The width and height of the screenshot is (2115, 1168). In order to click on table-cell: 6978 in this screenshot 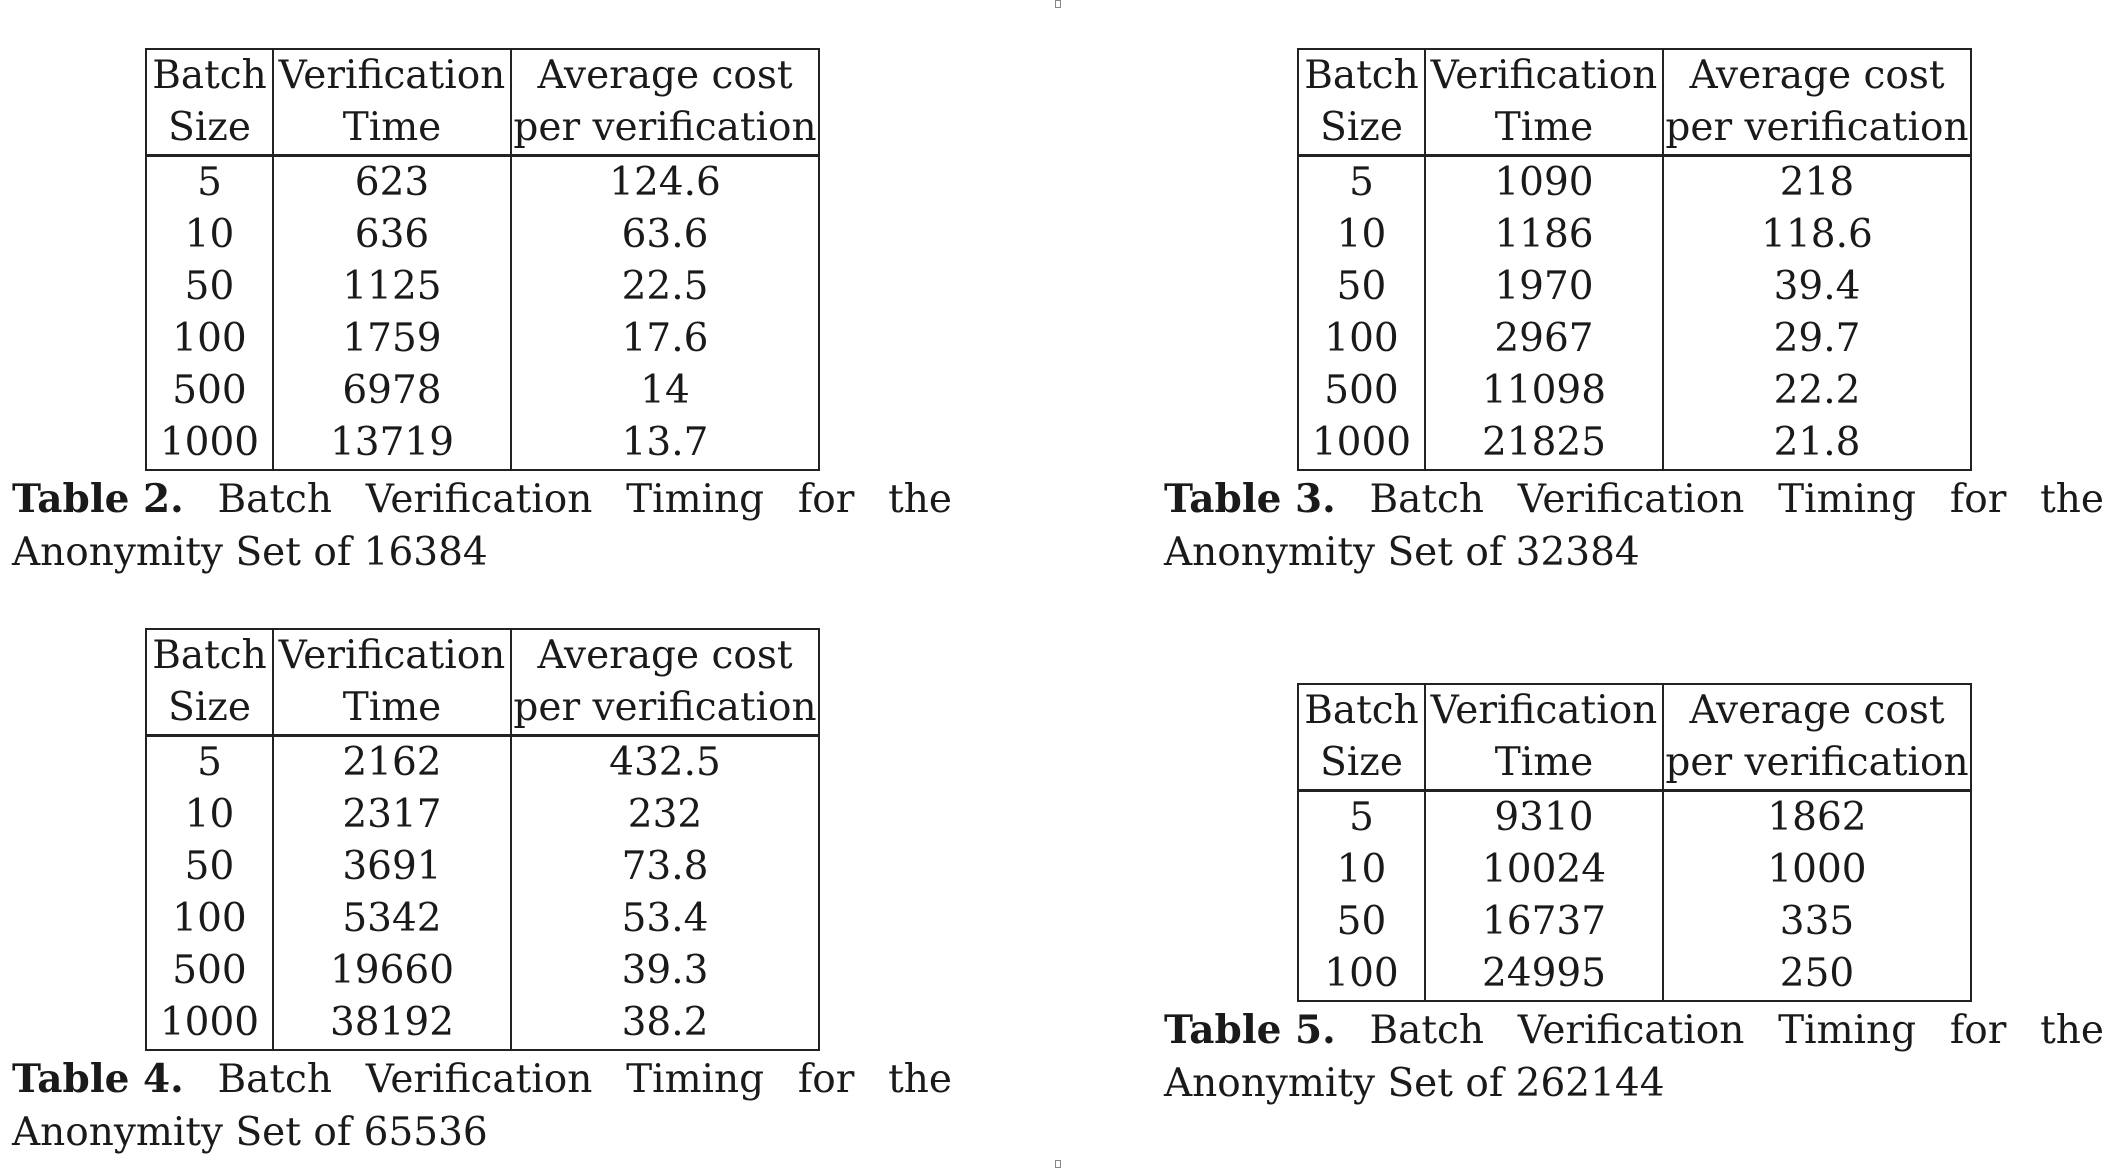, I will do `click(392, 391)`.